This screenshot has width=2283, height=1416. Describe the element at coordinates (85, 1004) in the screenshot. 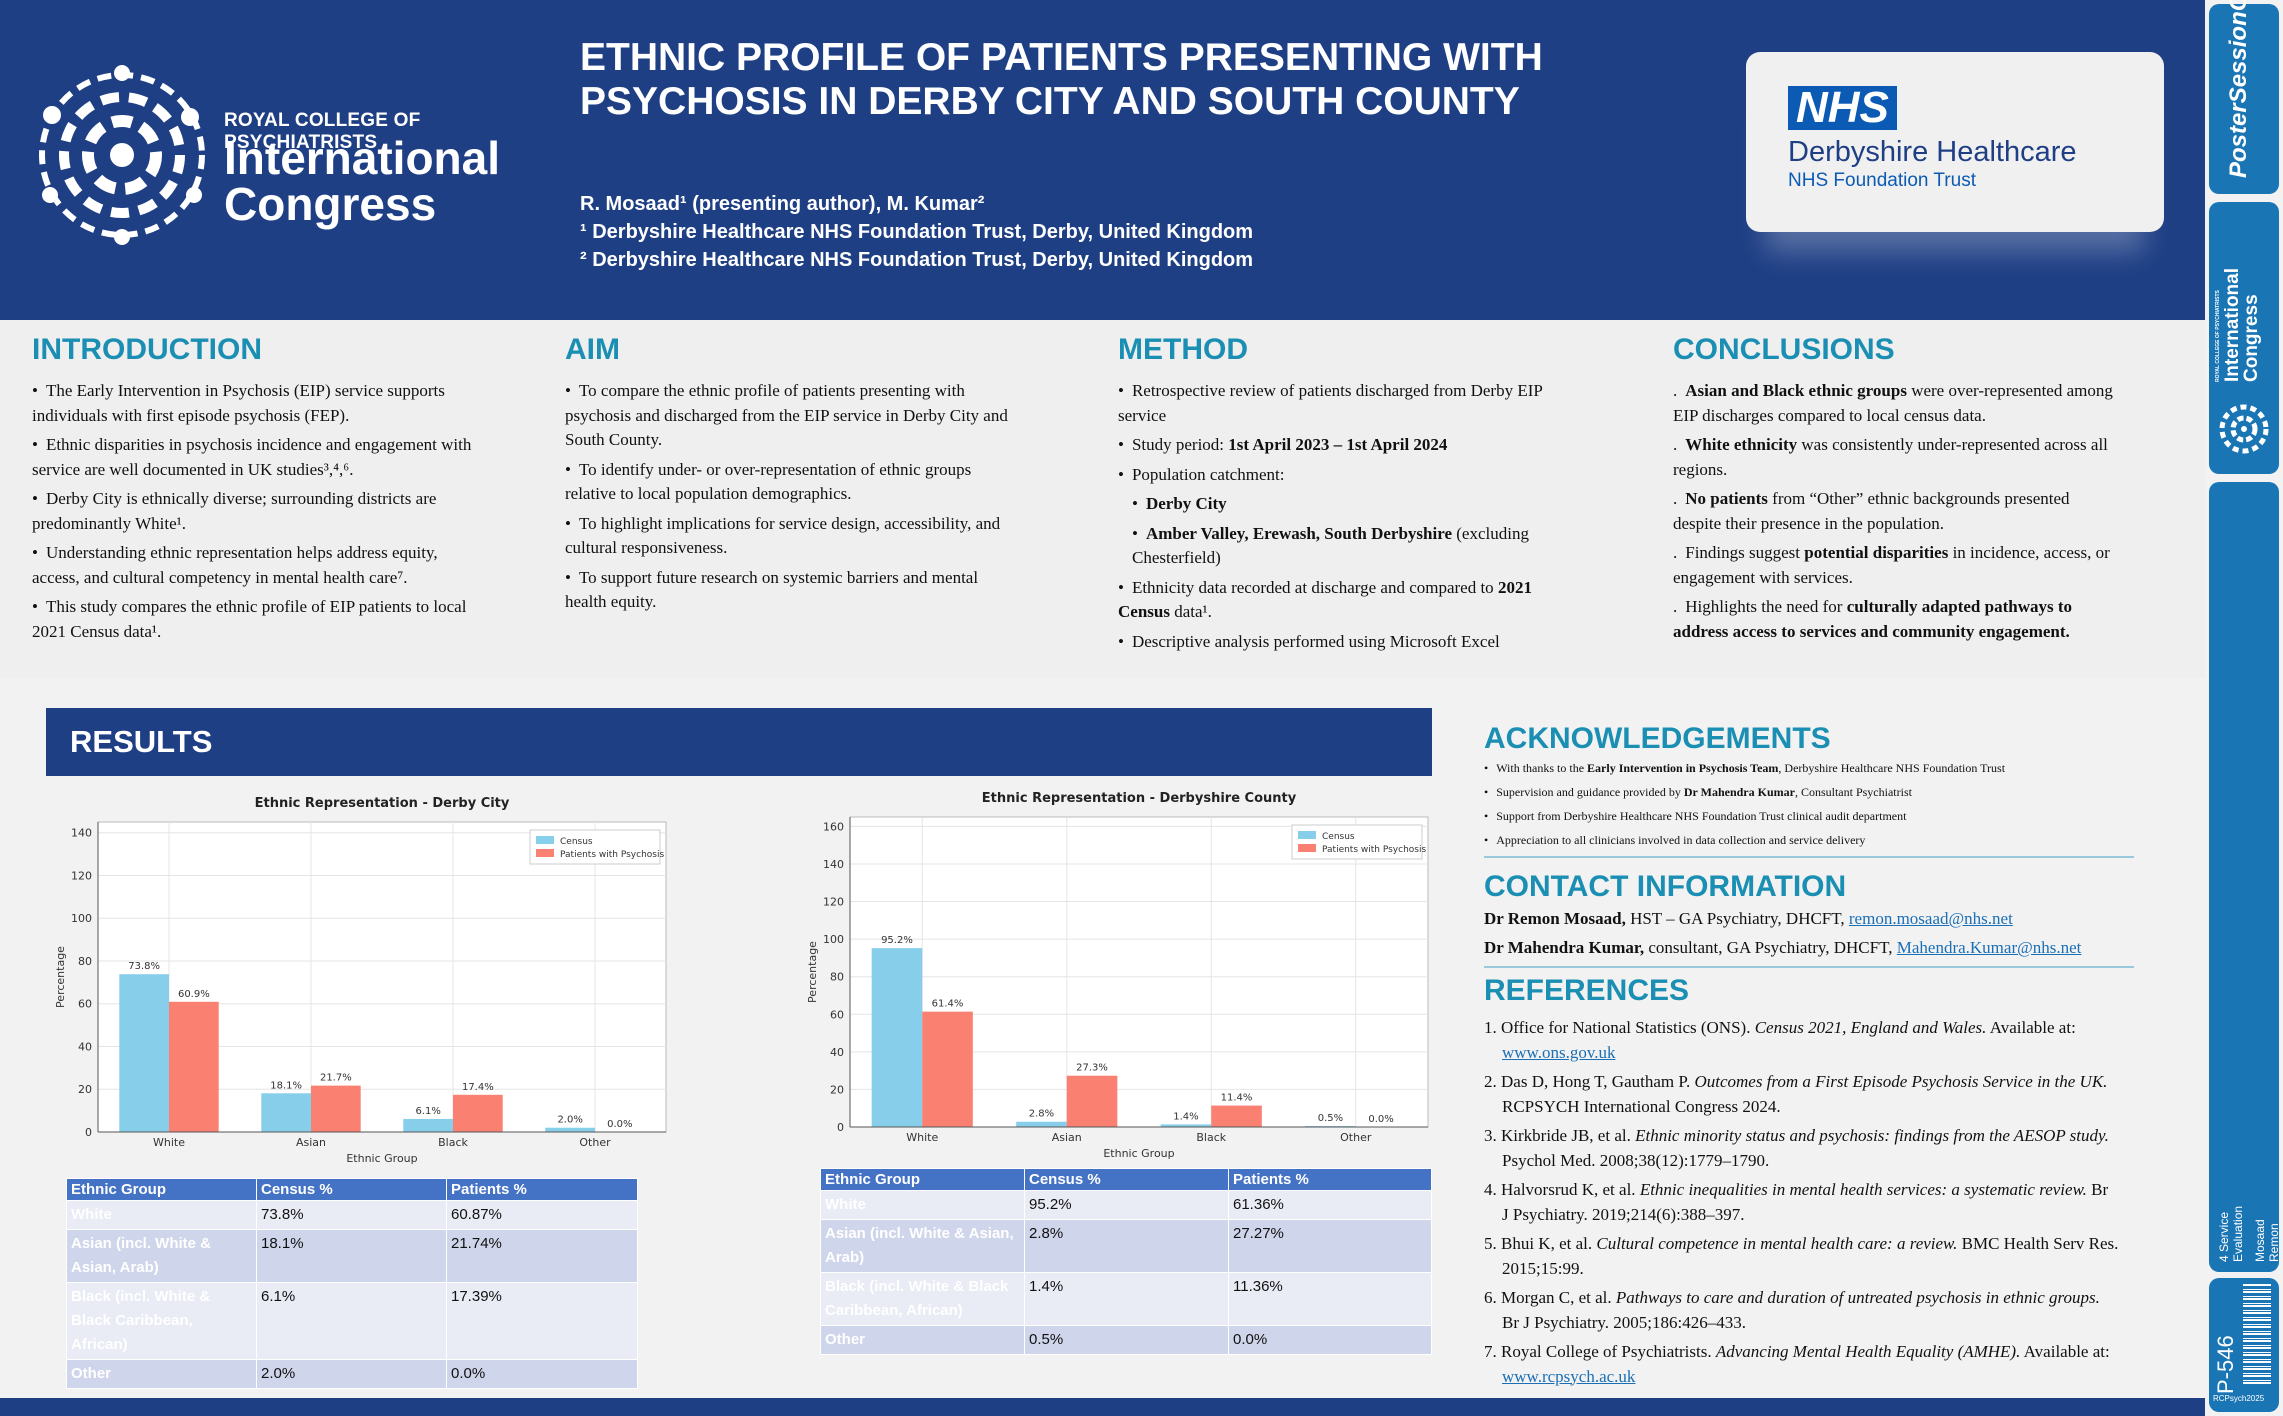

I see `y-tick-label: 60` at that location.